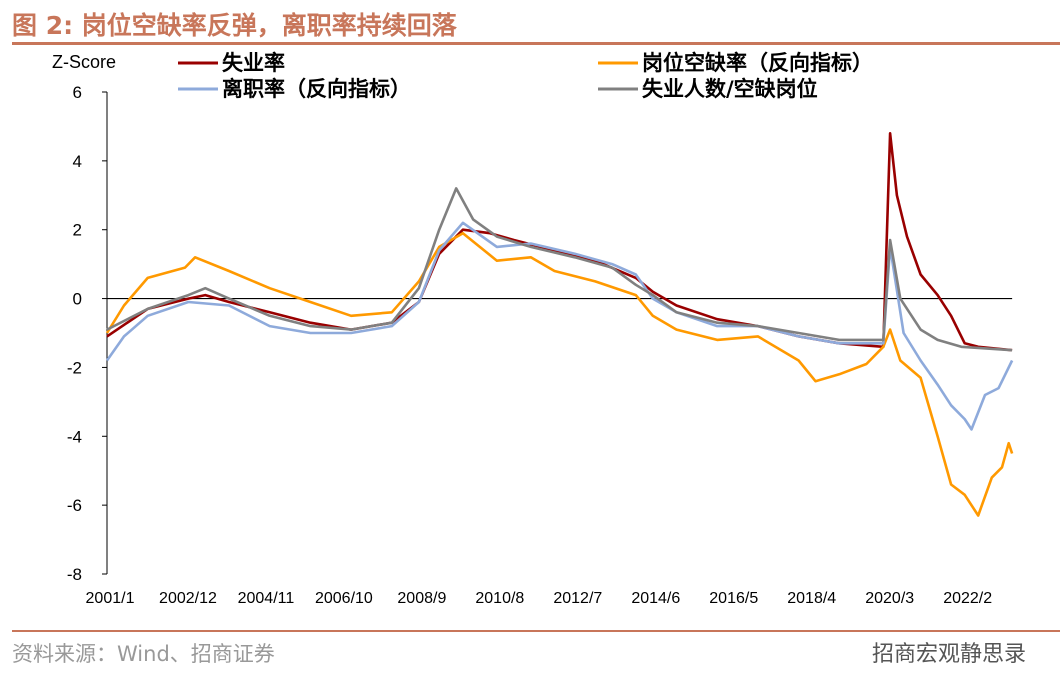 This screenshot has height=695, width=1062. What do you see at coordinates (77, 92) in the screenshot?
I see `y-tick-label: 6` at bounding box center [77, 92].